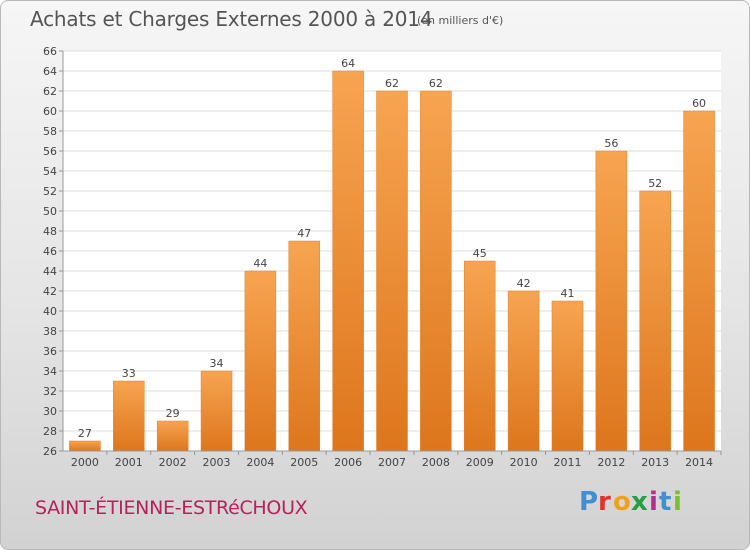 The width and height of the screenshot is (750, 550). What do you see at coordinates (50, 131) in the screenshot?
I see `y-tick-label: 58` at bounding box center [50, 131].